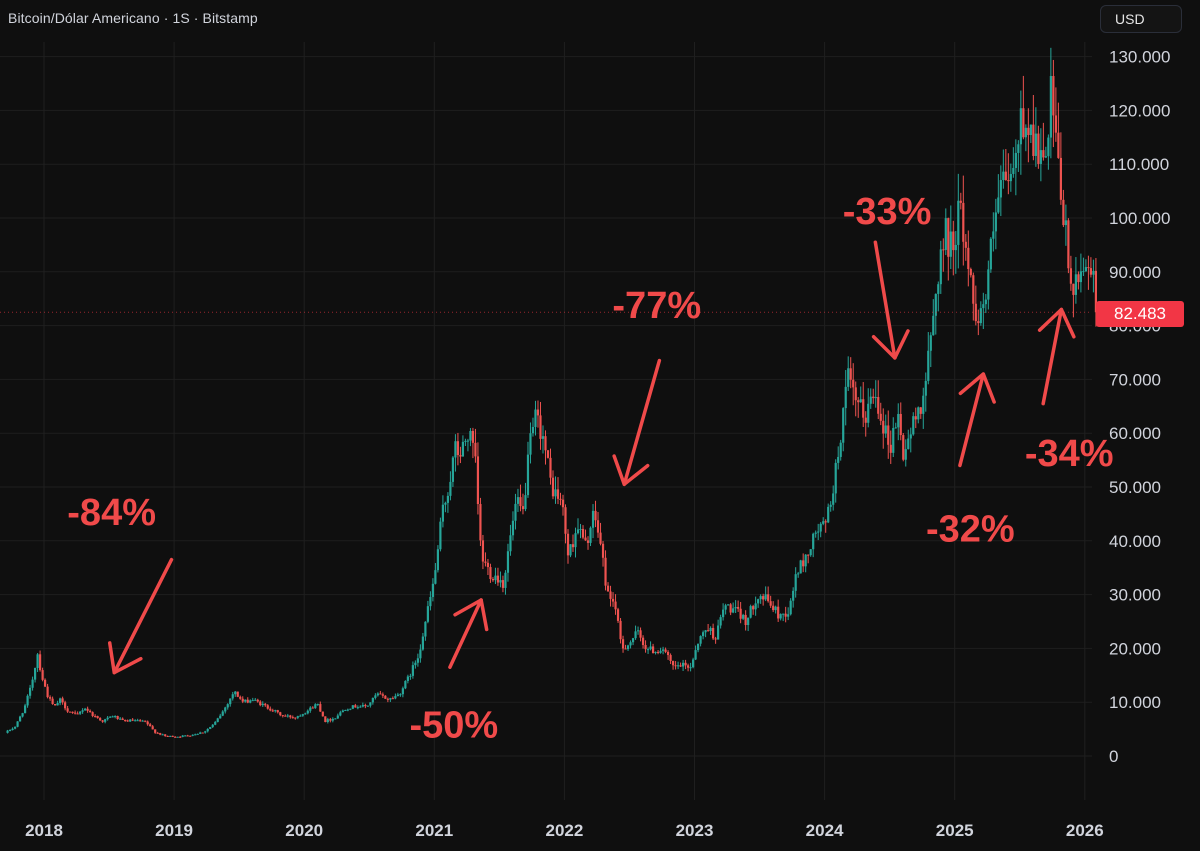 Image resolution: width=1200 pixels, height=851 pixels. What do you see at coordinates (1141, 19) in the screenshot?
I see `currency-button: USD` at bounding box center [1141, 19].